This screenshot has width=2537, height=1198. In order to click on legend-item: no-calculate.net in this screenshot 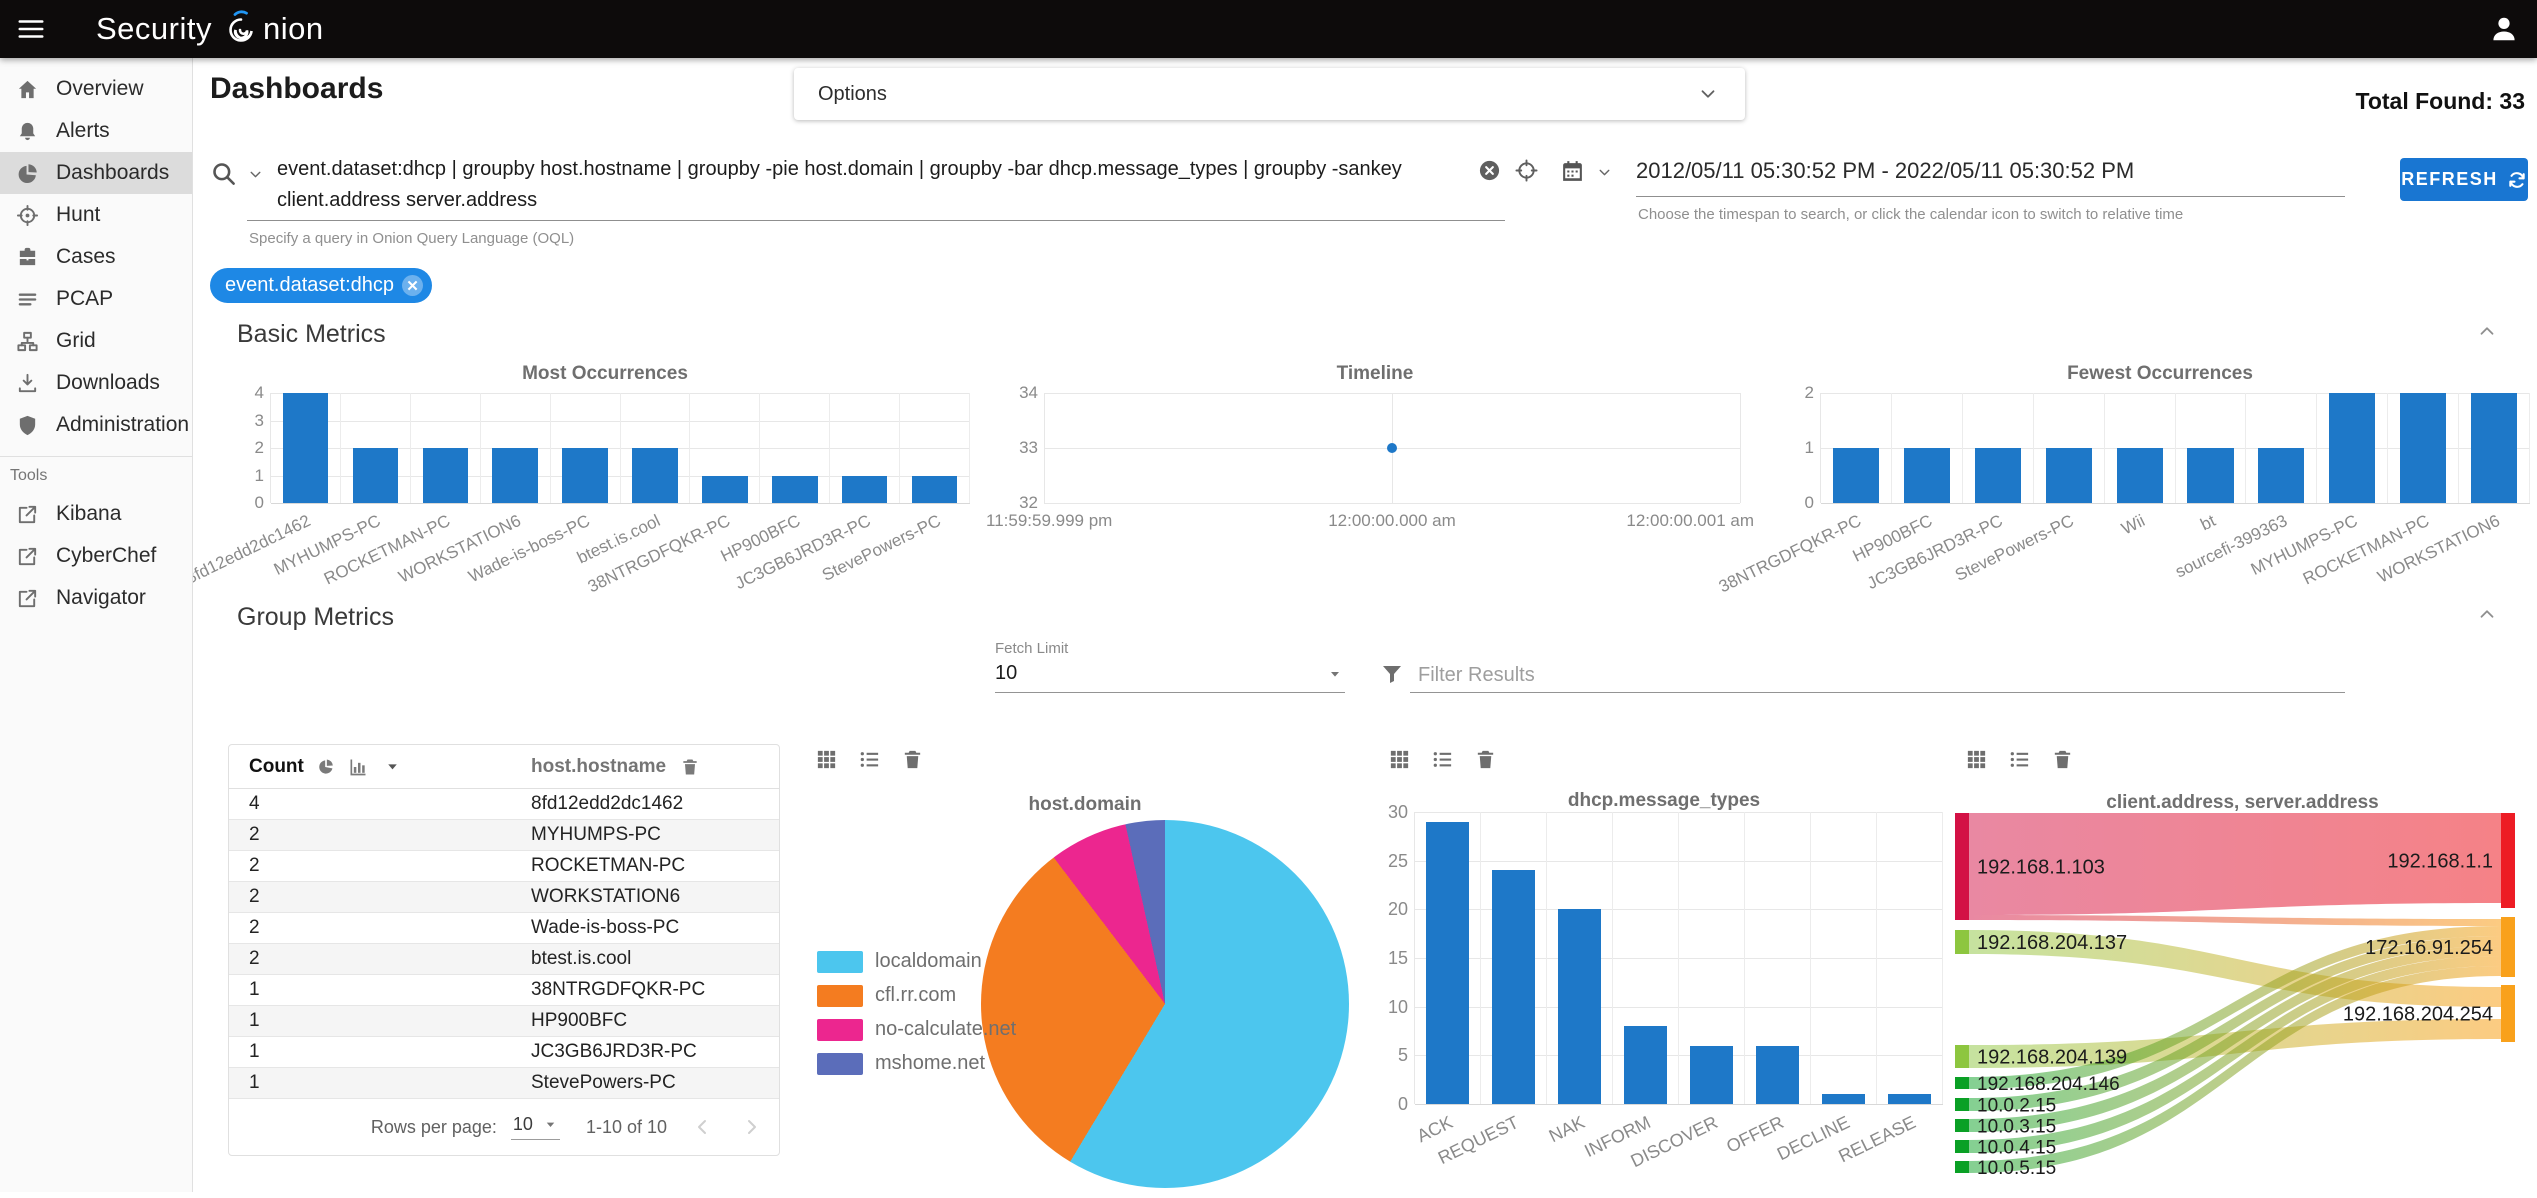, I will do `click(916, 1029)`.